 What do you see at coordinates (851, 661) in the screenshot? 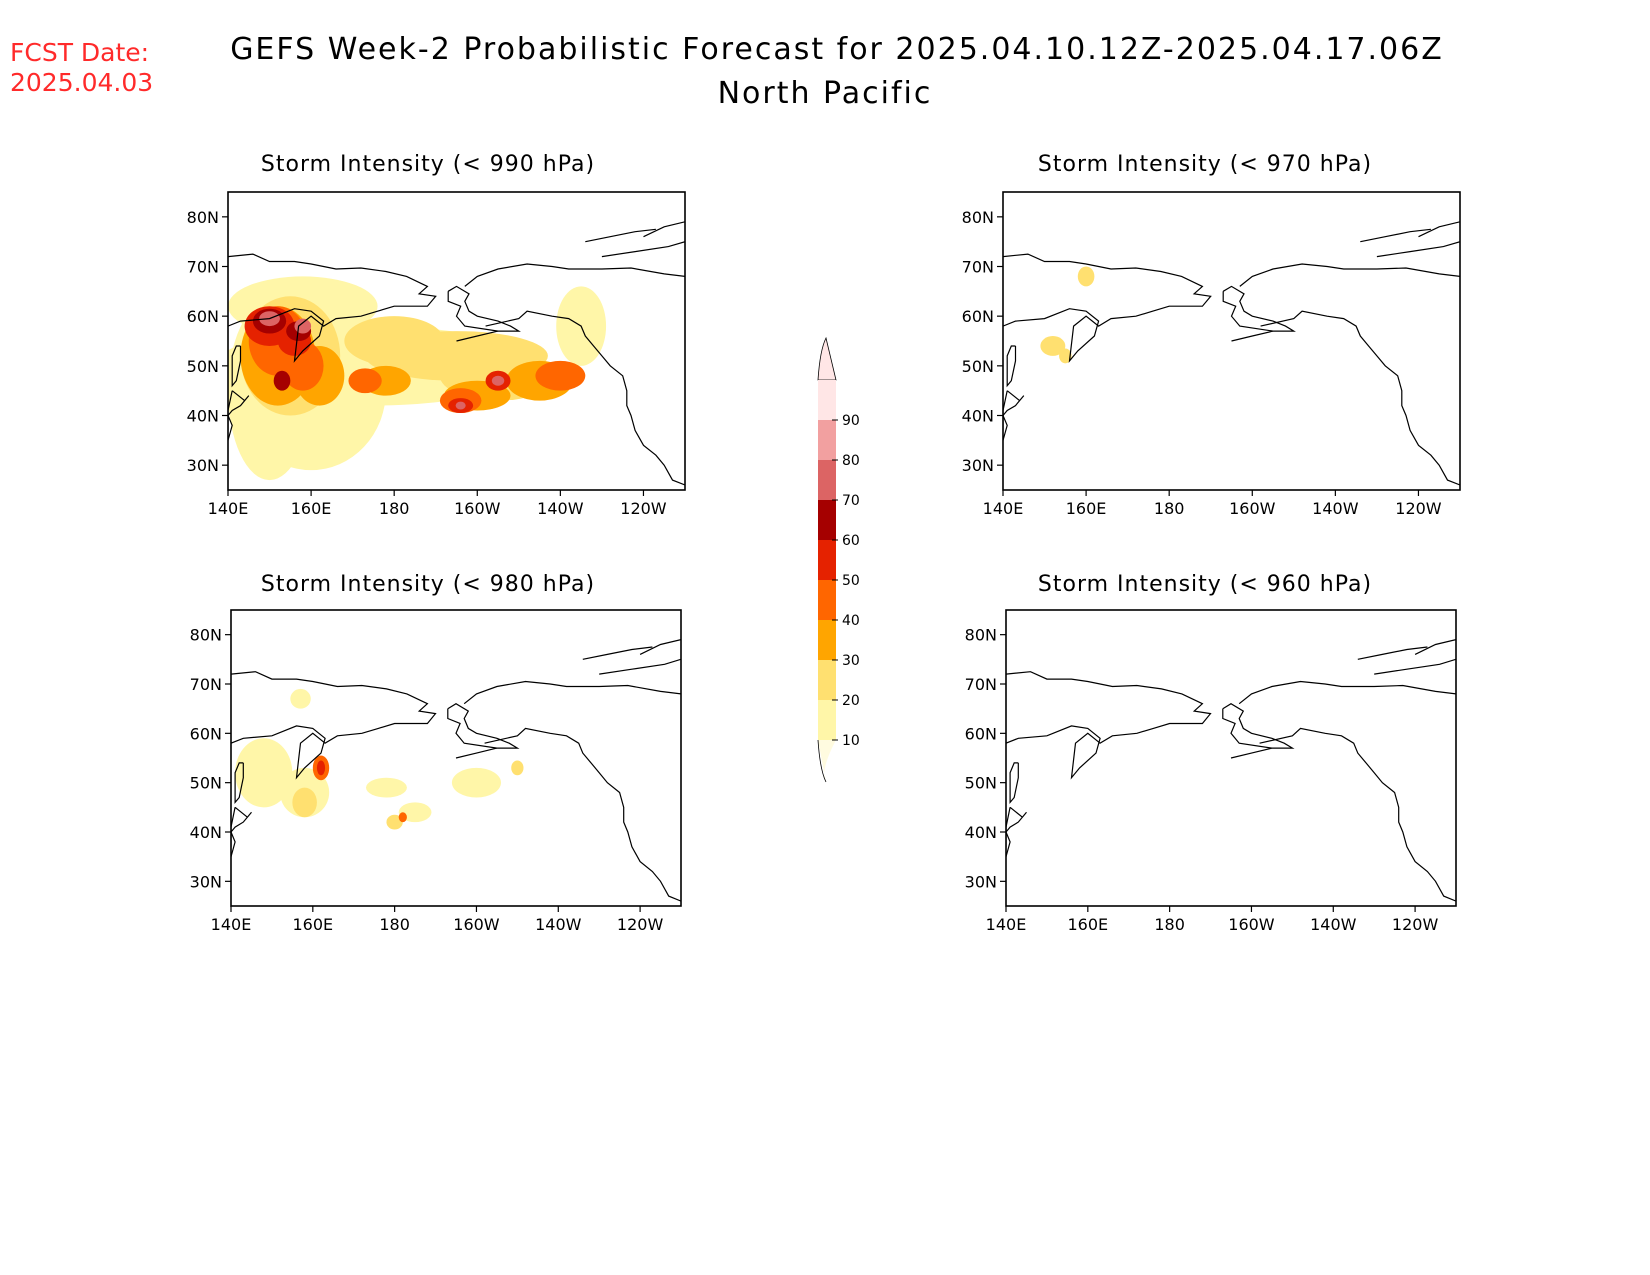
I see `colorbar-label: 30` at bounding box center [851, 661].